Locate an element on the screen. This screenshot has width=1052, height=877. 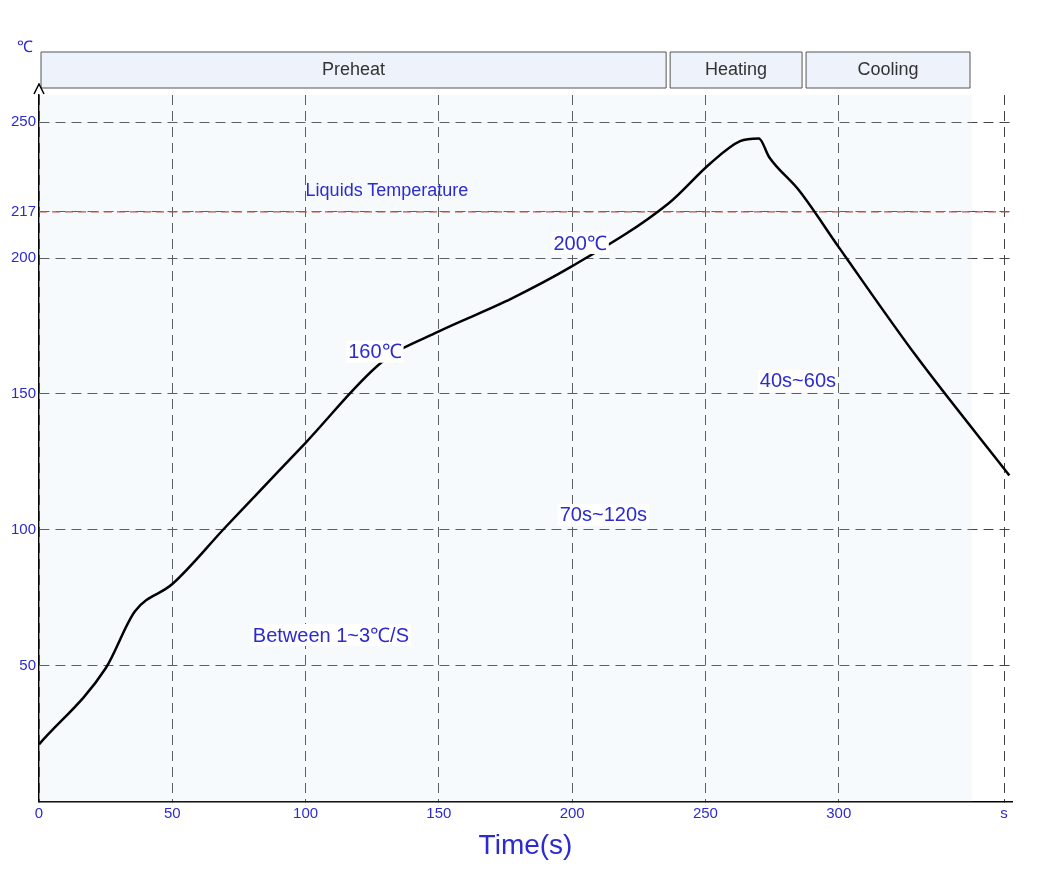
y-tick-label: 250 is located at coordinates (24, 121).